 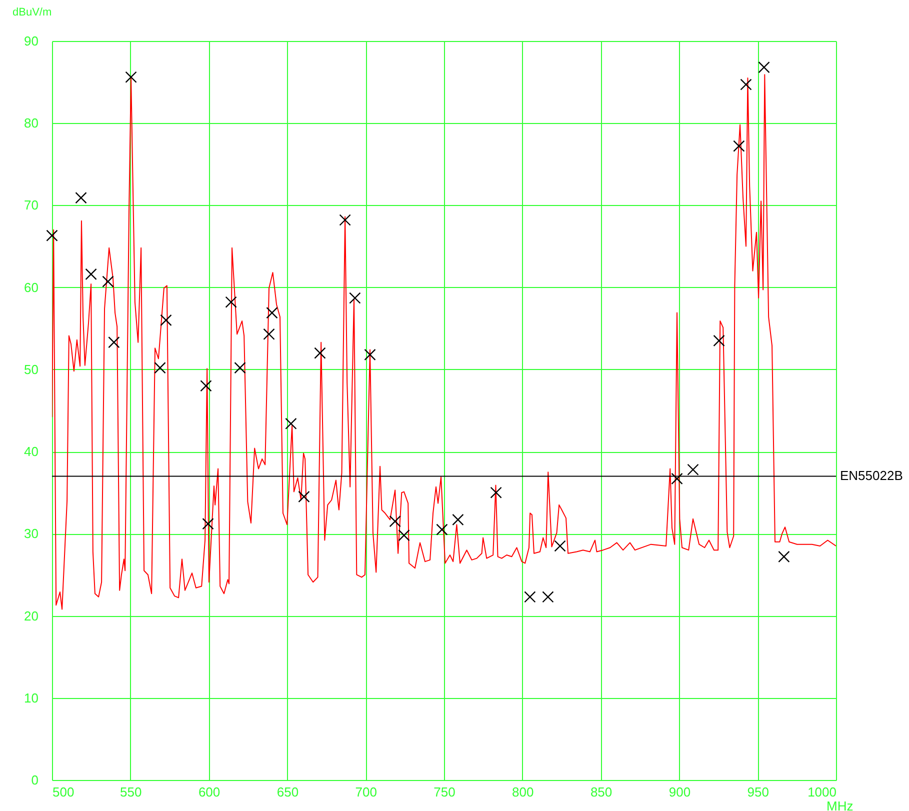 What do you see at coordinates (601, 792) in the screenshot?
I see `x-tick-label: 850` at bounding box center [601, 792].